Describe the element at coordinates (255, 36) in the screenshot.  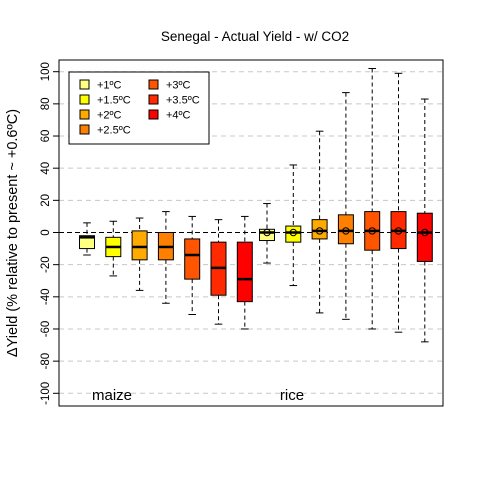
I see `chart-title: Senegal - Actual Yield - w/ CO2` at that location.